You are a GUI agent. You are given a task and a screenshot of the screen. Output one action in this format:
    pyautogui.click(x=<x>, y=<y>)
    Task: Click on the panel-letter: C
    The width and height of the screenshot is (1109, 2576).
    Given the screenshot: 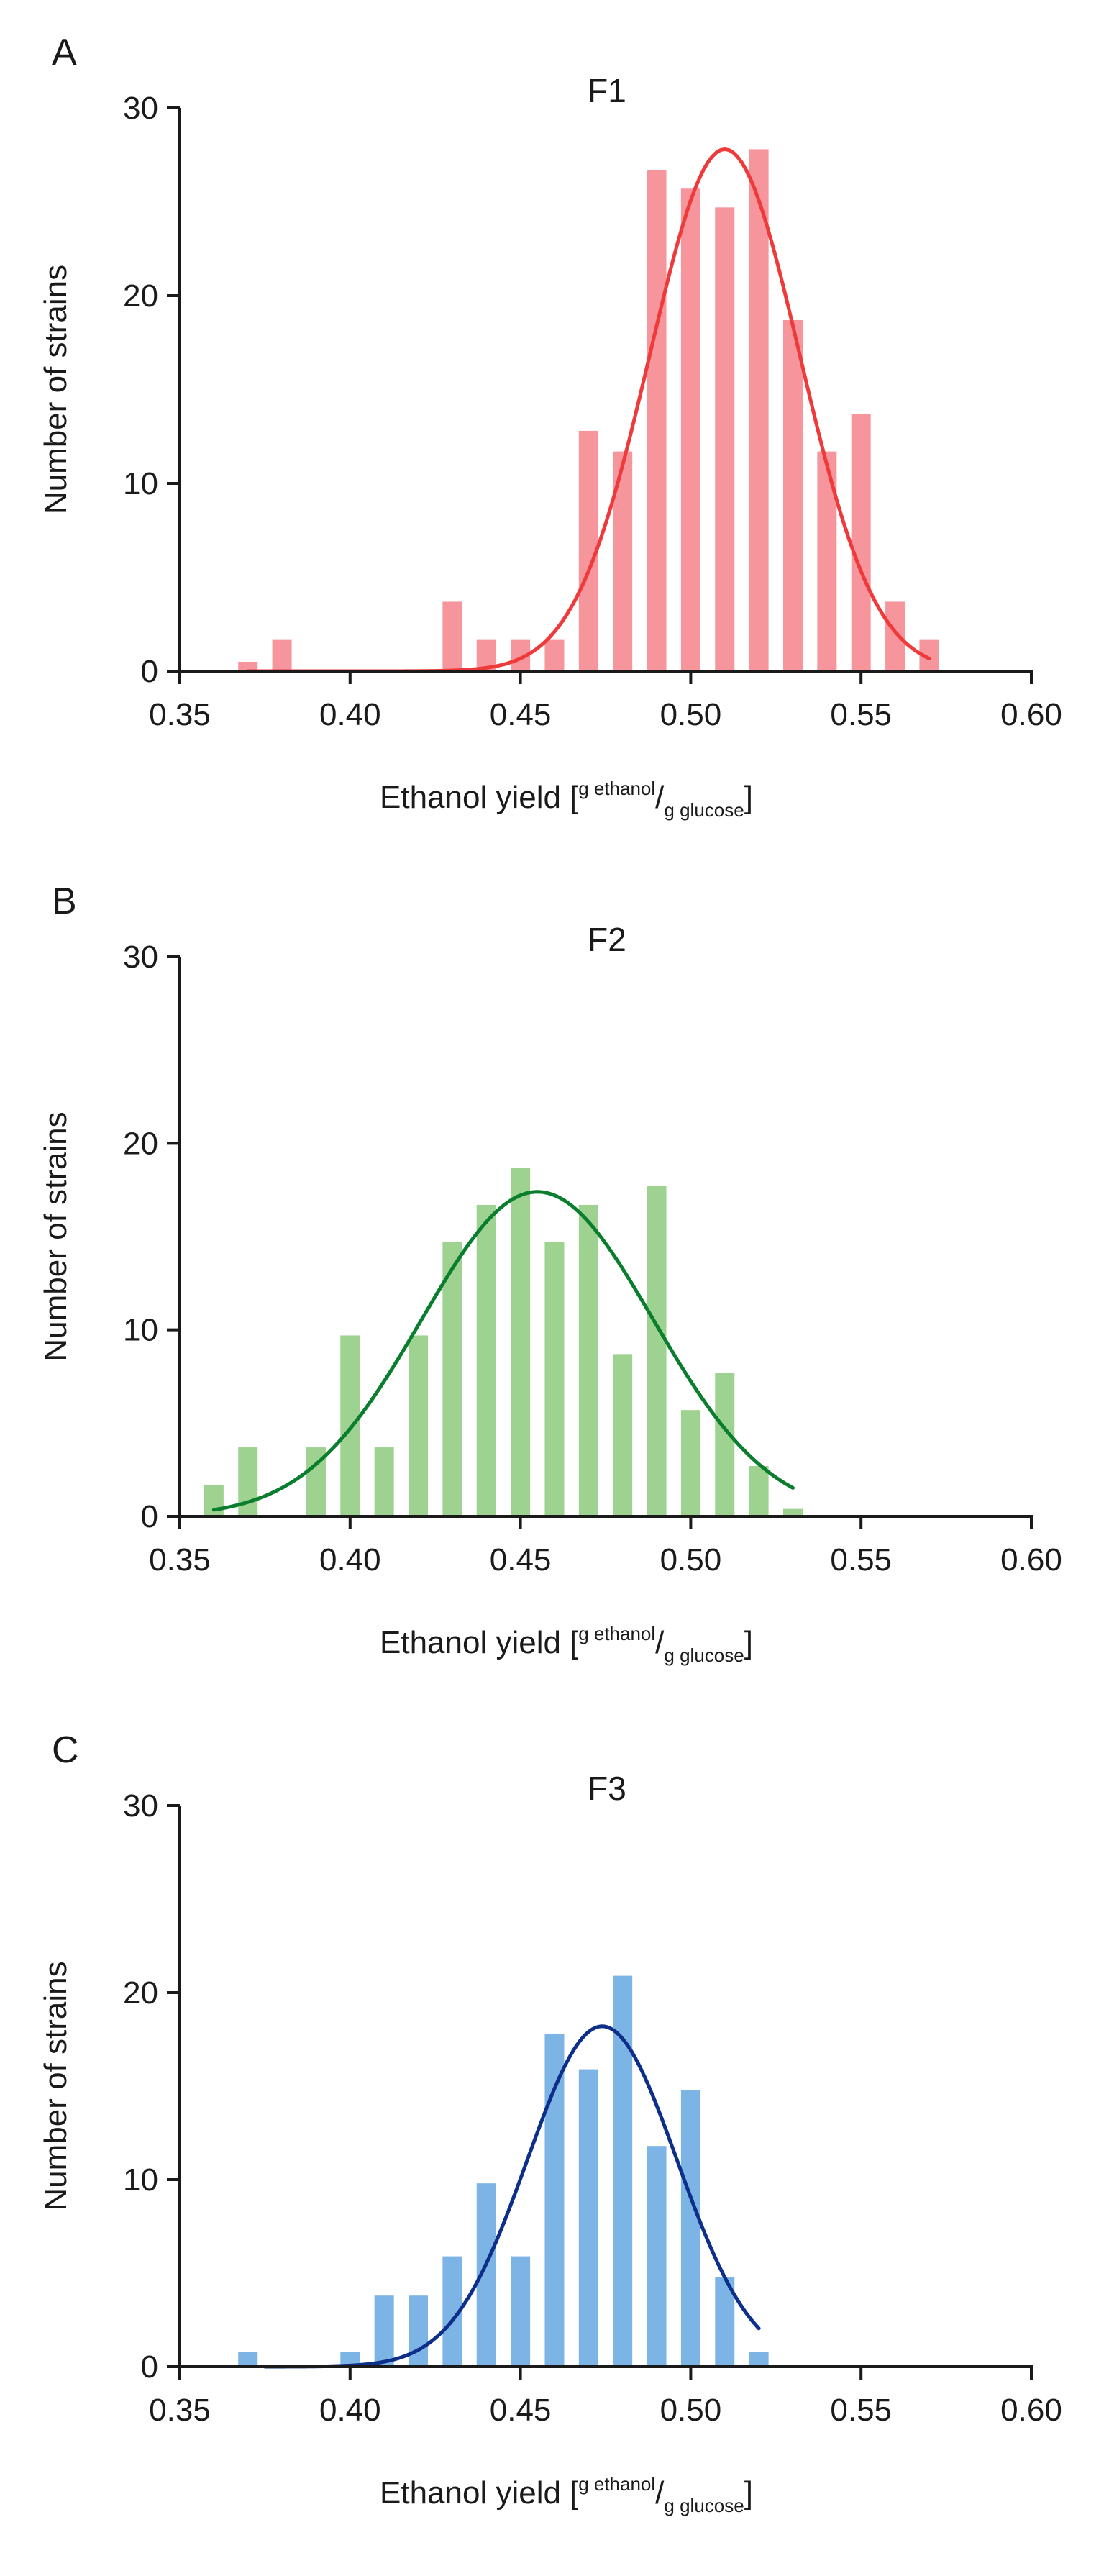 What is the action you would take?
    pyautogui.click(x=65, y=1750)
    